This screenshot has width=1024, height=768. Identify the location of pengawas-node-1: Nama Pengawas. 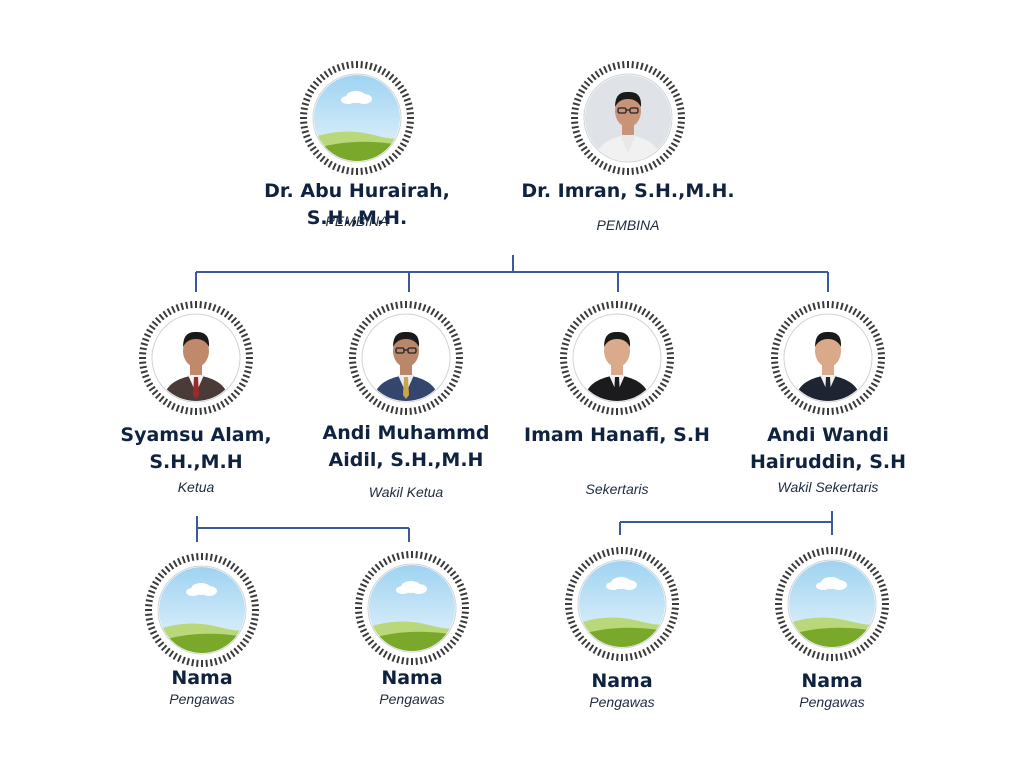
(202, 629).